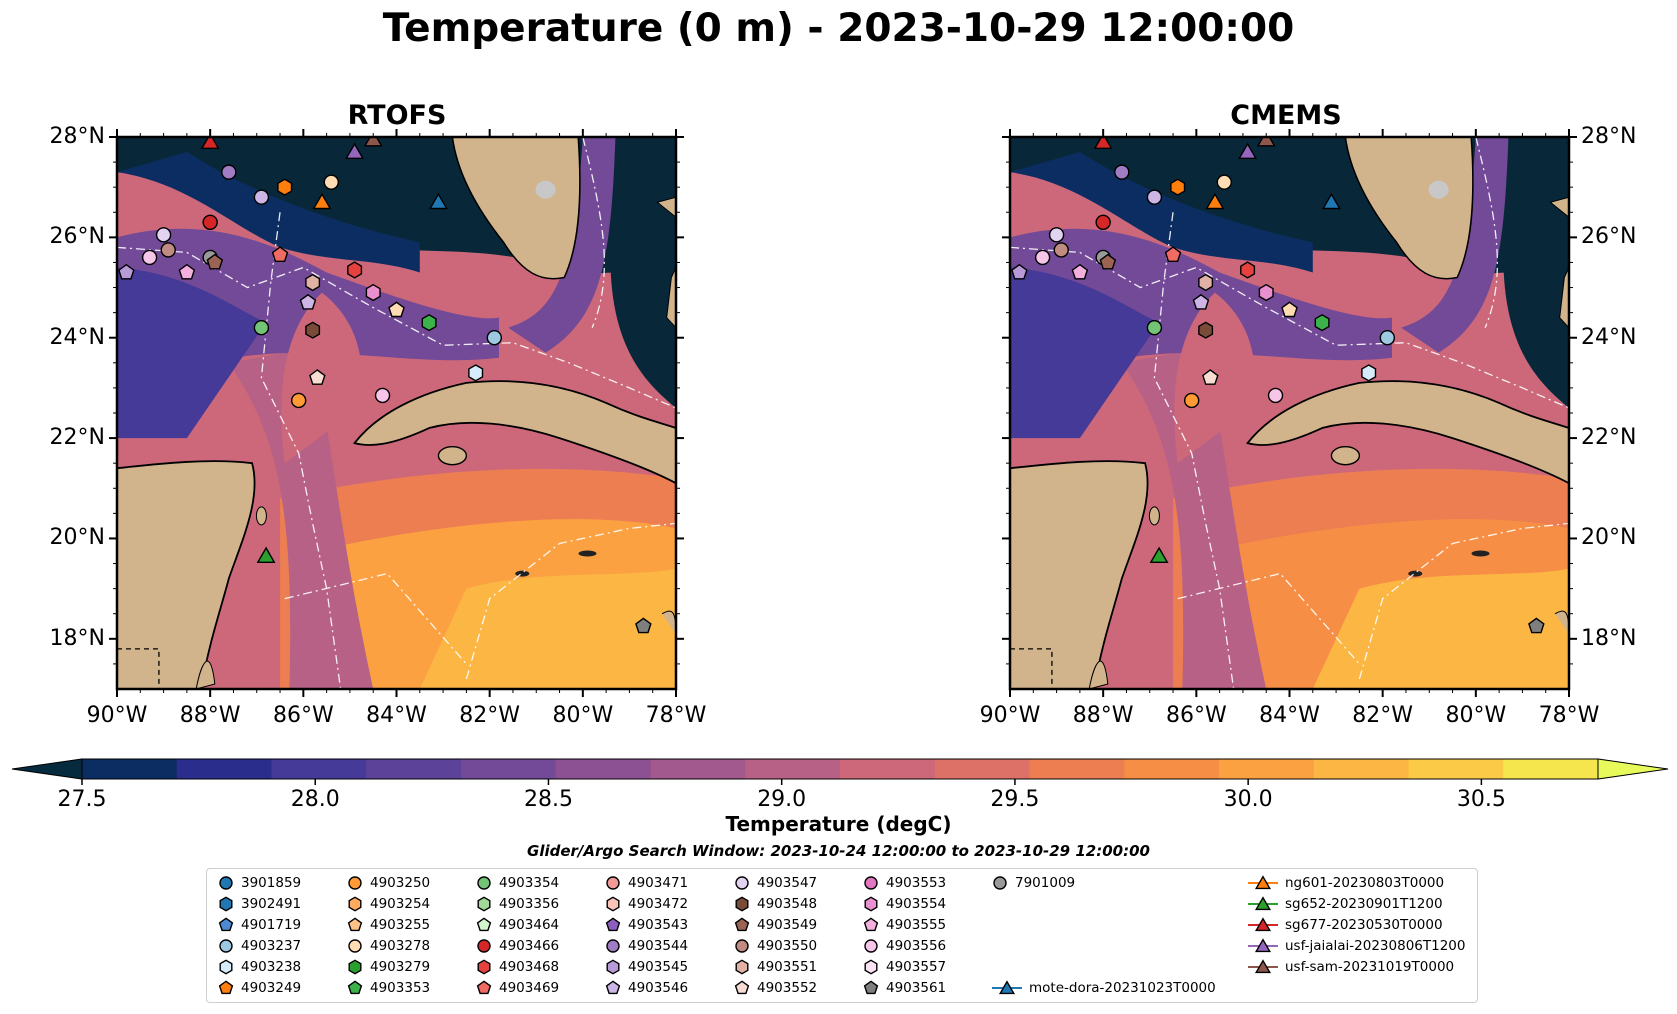 The image size is (1677, 1014). What do you see at coordinates (1045, 883) in the screenshot?
I see `legend-label: 7901009` at bounding box center [1045, 883].